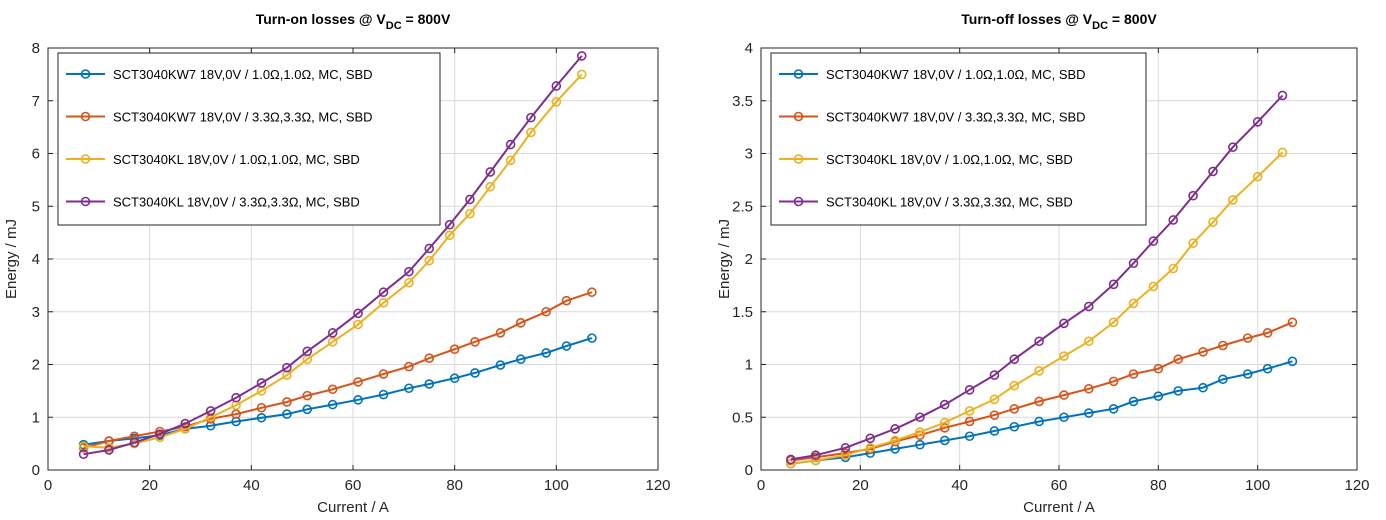 The width and height of the screenshot is (1386, 520). I want to click on legend-label: SCT3040KW7 18V,0V / 1.0Ω,1.0Ω, MC, SBD, so click(243, 74).